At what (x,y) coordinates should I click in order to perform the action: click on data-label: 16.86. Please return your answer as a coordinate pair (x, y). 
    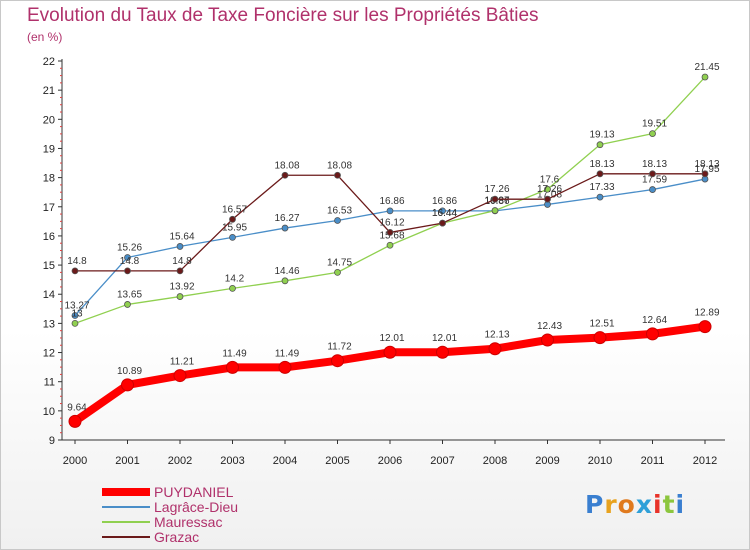
    Looking at the image, I should click on (391, 201).